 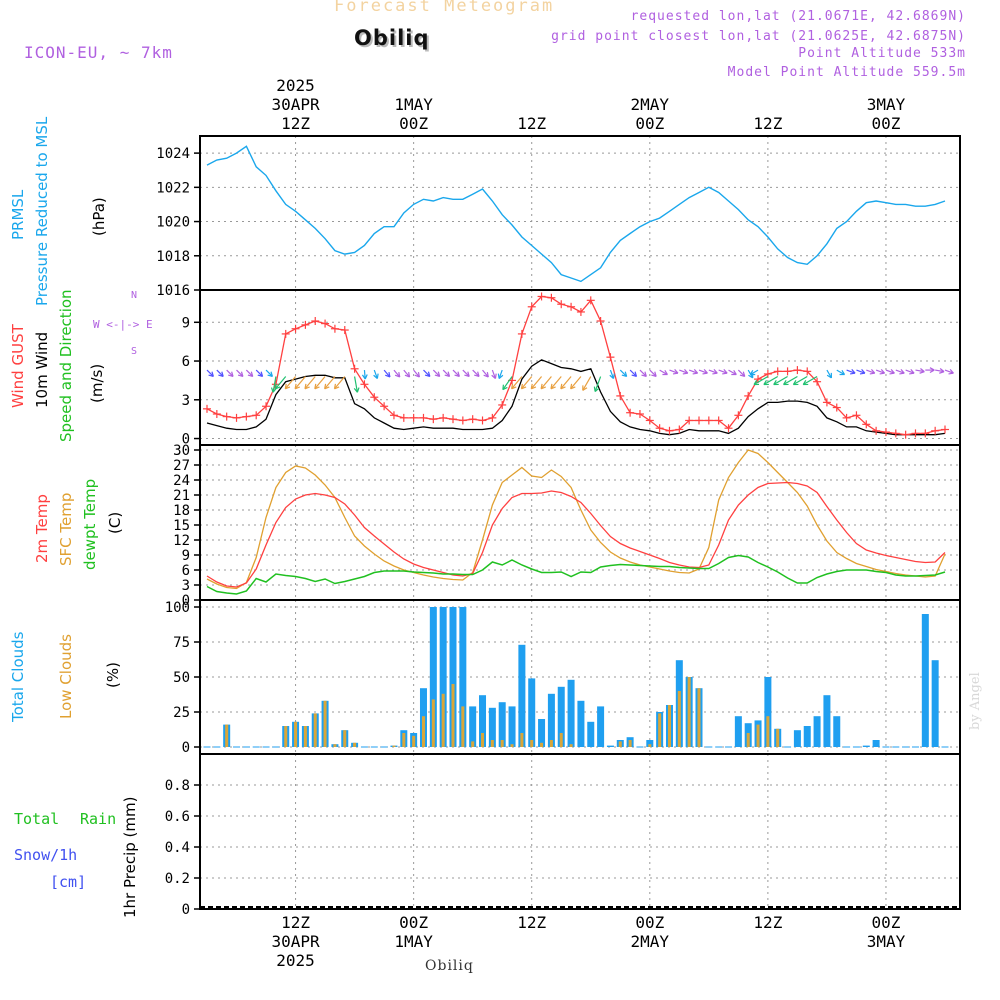 I want to click on sfc-temp-series-line, so click(x=576, y=519).